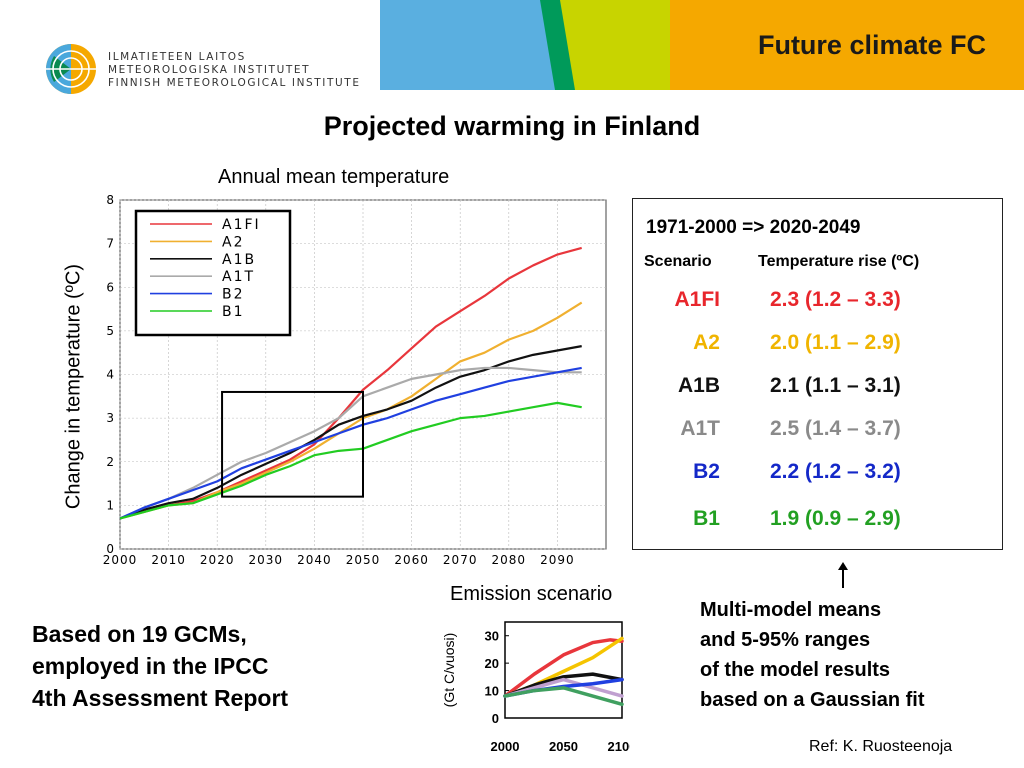 The width and height of the screenshot is (1024, 768). I want to click on scenario-name: B1, so click(706, 518).